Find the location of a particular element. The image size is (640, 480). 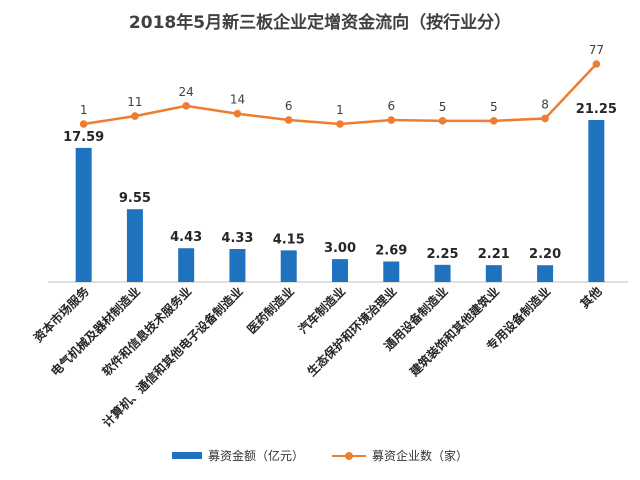

x-tick-label: 汽车制造业 is located at coordinates (321, 310).